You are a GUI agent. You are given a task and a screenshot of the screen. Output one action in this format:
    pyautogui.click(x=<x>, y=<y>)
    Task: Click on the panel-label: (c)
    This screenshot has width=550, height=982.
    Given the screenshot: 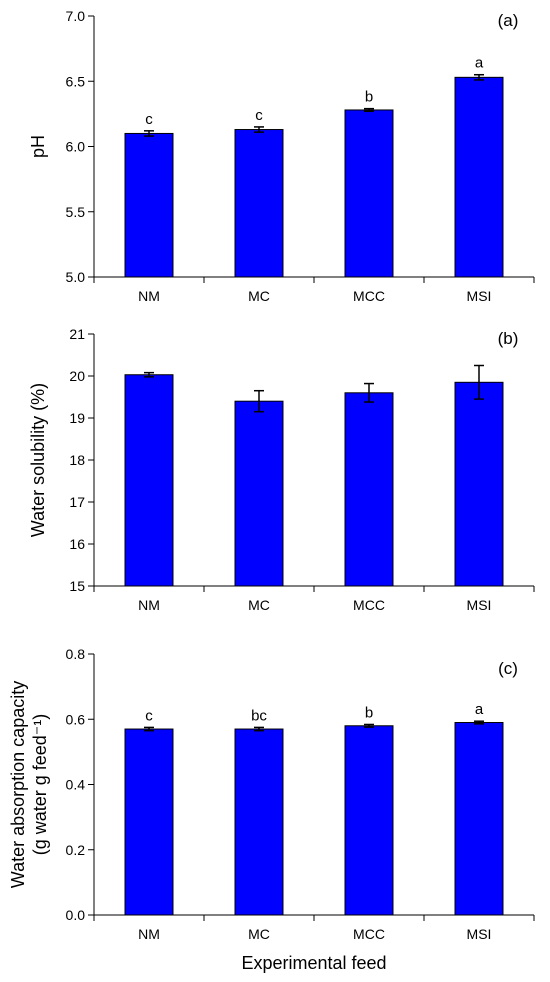 What is the action you would take?
    pyautogui.click(x=508, y=668)
    